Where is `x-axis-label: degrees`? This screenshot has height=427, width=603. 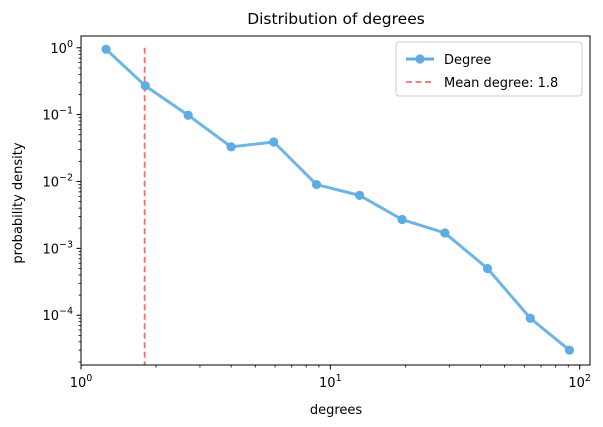
x-axis-label: degrees is located at coordinates (336, 410).